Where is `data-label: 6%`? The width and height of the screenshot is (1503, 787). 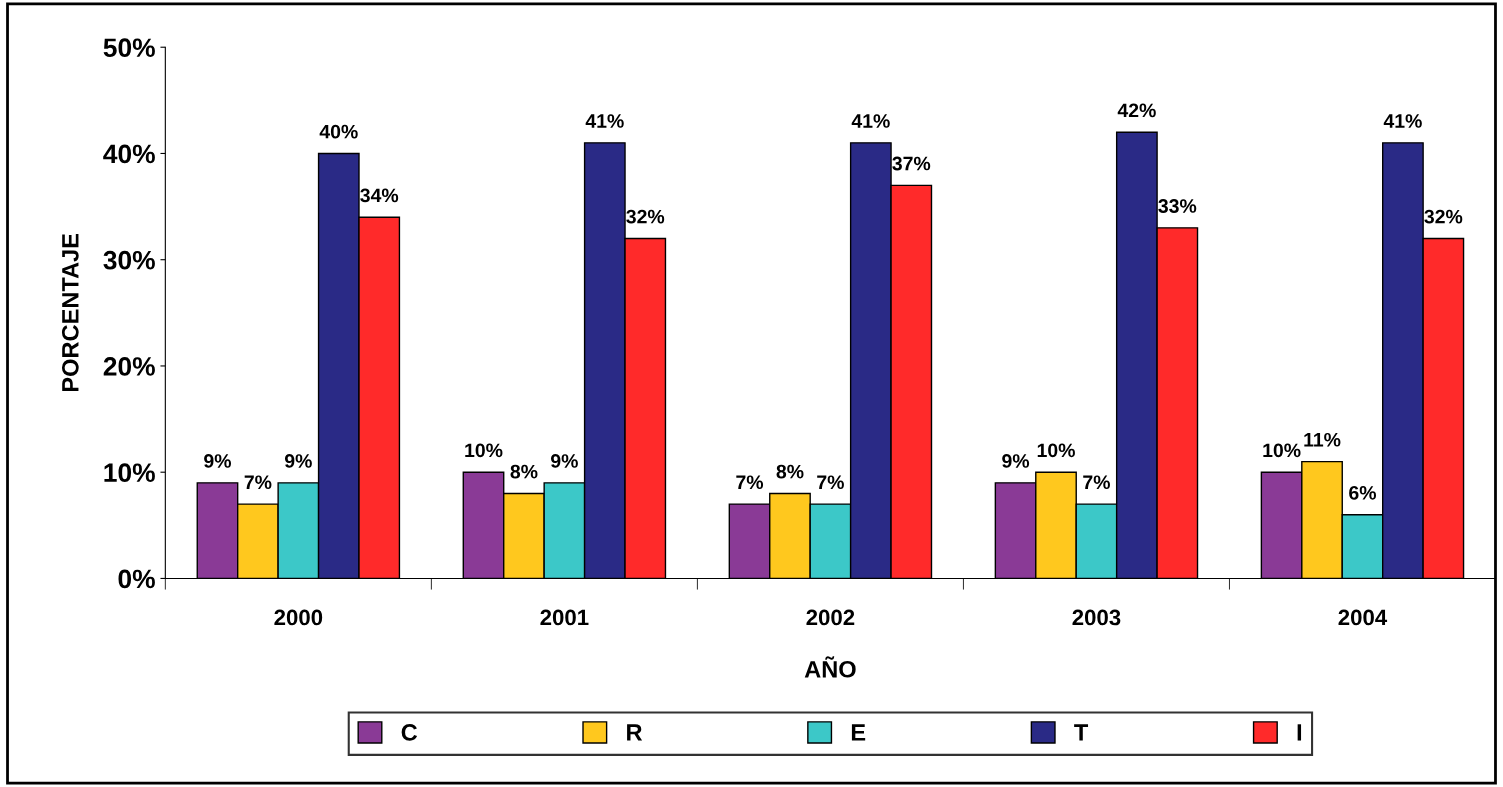
data-label: 6% is located at coordinates (1363, 492).